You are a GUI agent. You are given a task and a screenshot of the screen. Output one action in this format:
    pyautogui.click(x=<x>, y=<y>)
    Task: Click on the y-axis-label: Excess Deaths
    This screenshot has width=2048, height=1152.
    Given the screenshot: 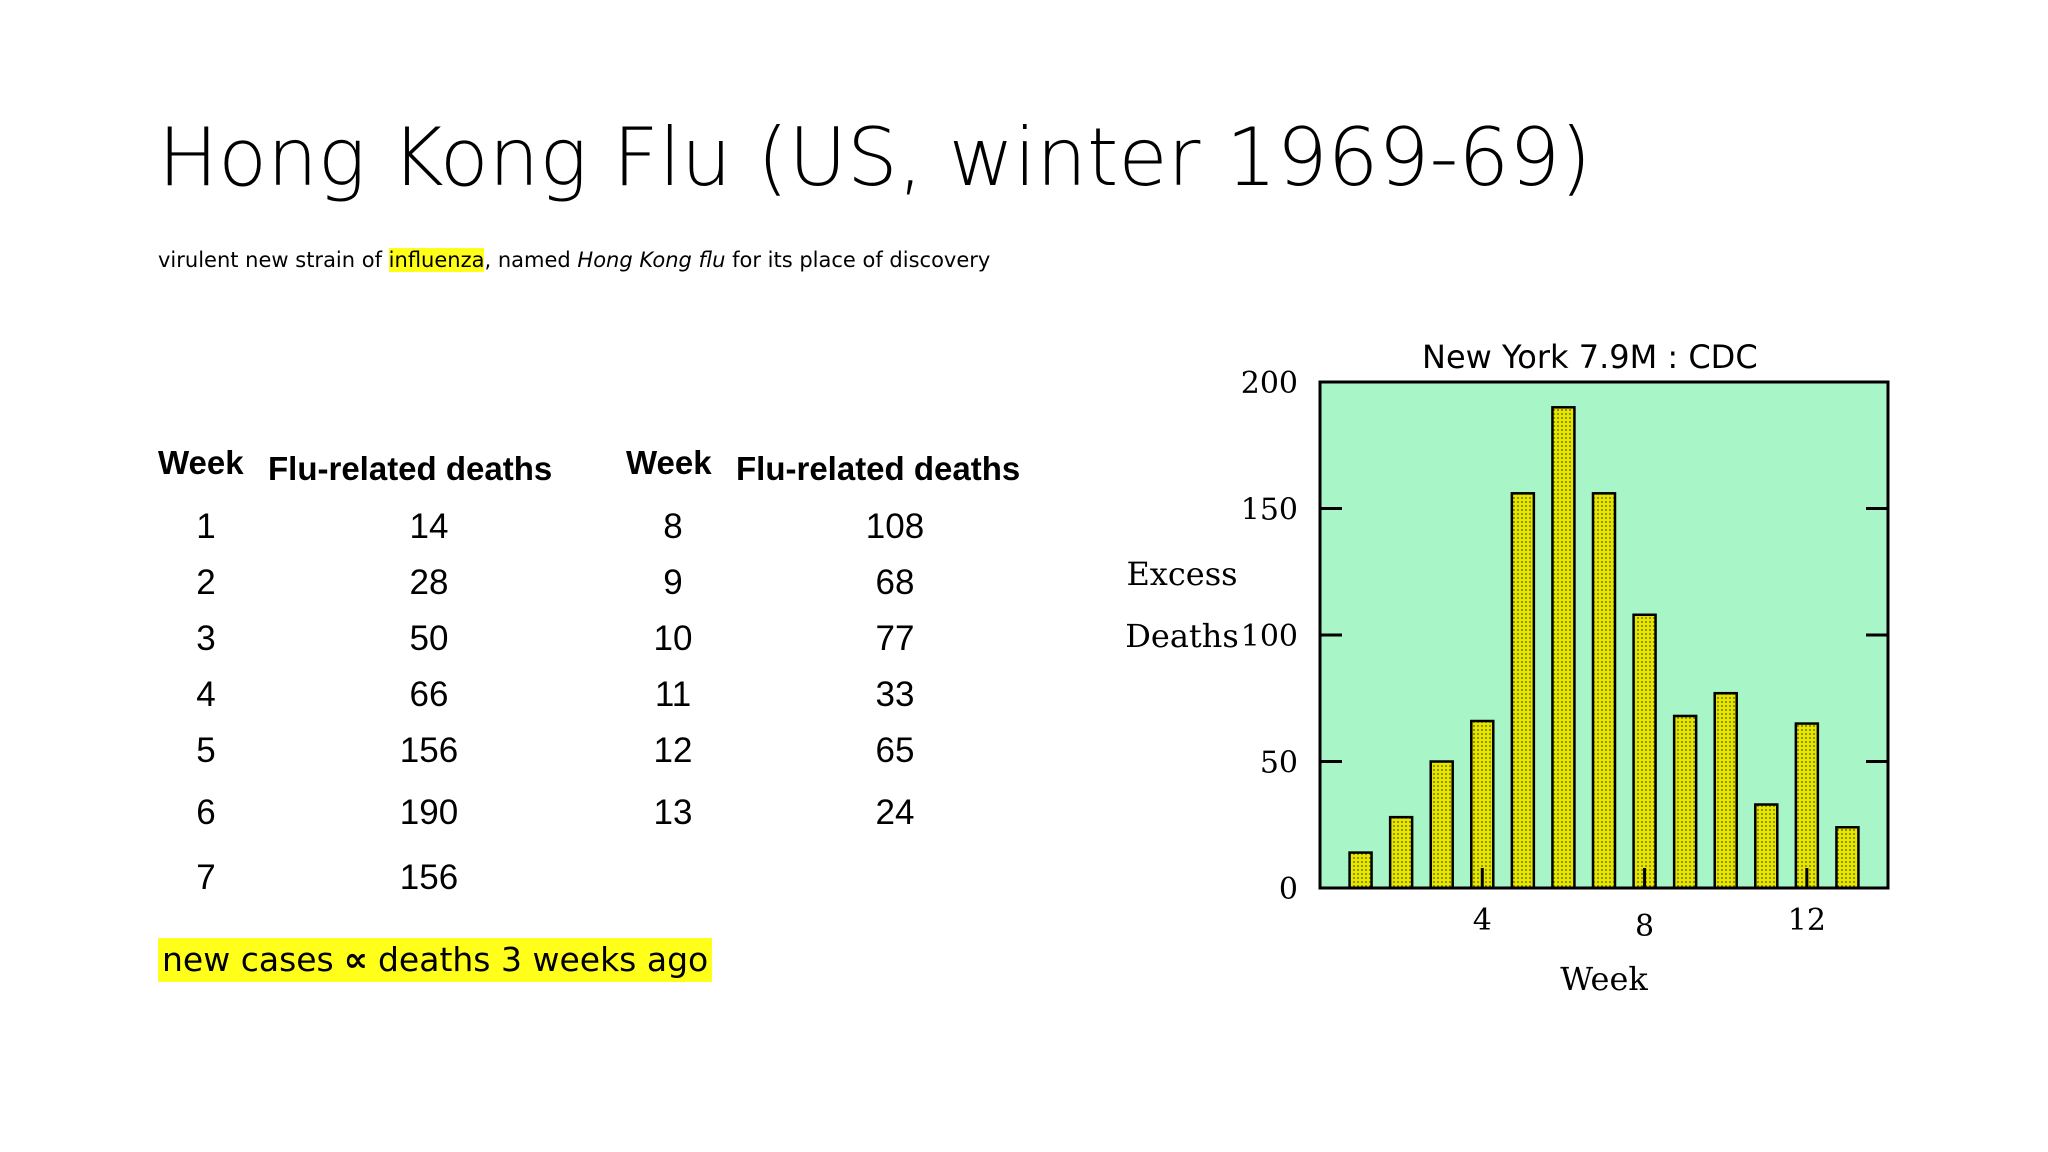 What is the action you would take?
    pyautogui.click(x=1182, y=605)
    